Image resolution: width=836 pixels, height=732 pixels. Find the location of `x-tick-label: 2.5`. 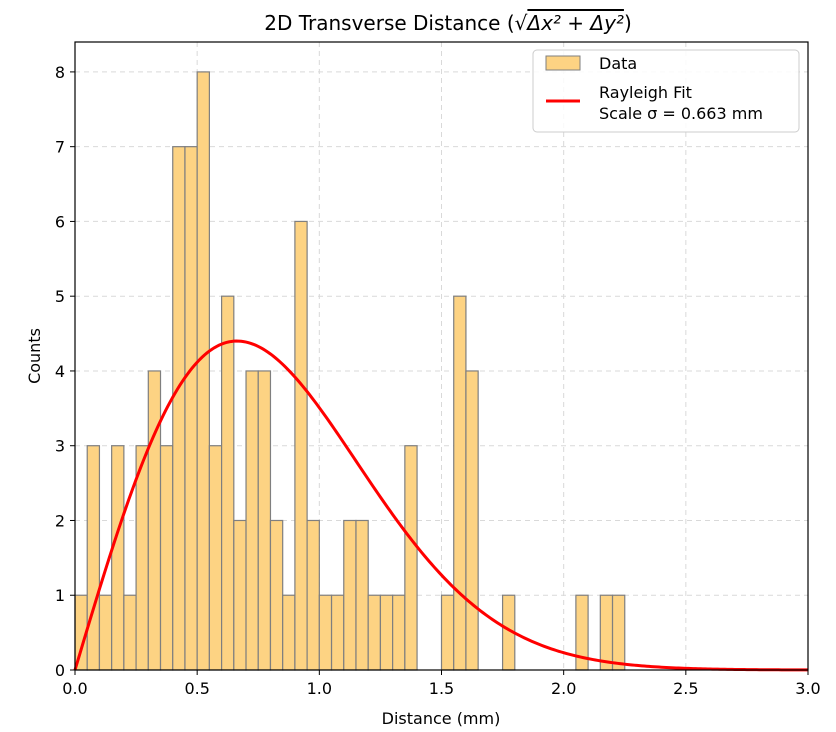

x-tick-label: 2.5 is located at coordinates (685, 688).